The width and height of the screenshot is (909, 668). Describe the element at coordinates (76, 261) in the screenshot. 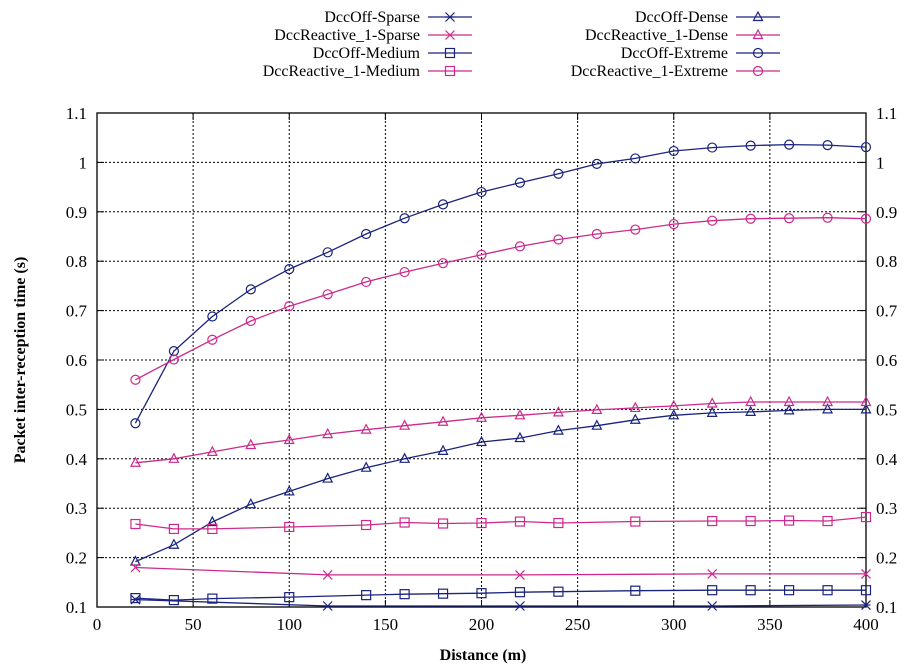

I see `y-tick-label: 0.8` at that location.